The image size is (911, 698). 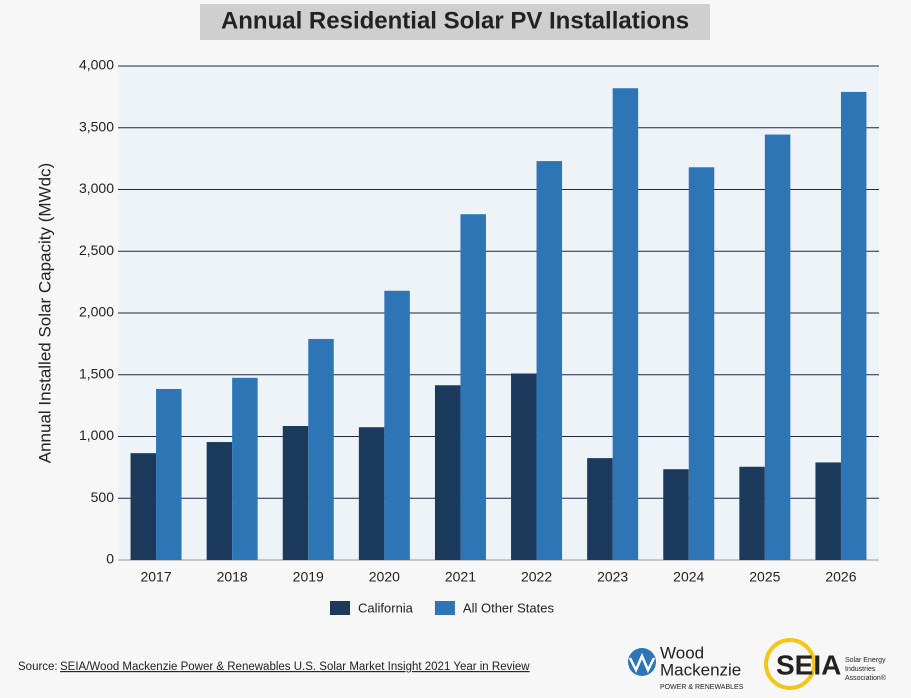 I want to click on logo-text: Industries, so click(x=860, y=669).